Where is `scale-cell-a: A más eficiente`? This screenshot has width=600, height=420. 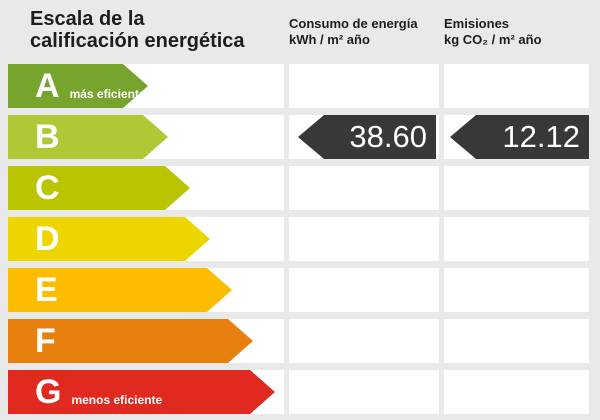
scale-cell-a: A más eficiente is located at coordinates (146, 86).